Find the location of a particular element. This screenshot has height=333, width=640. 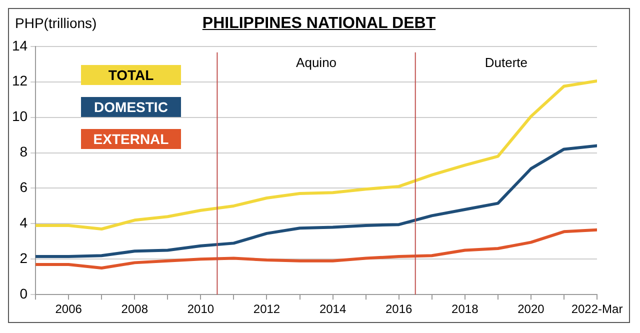

x-tick-label: 2006 is located at coordinates (68, 309).